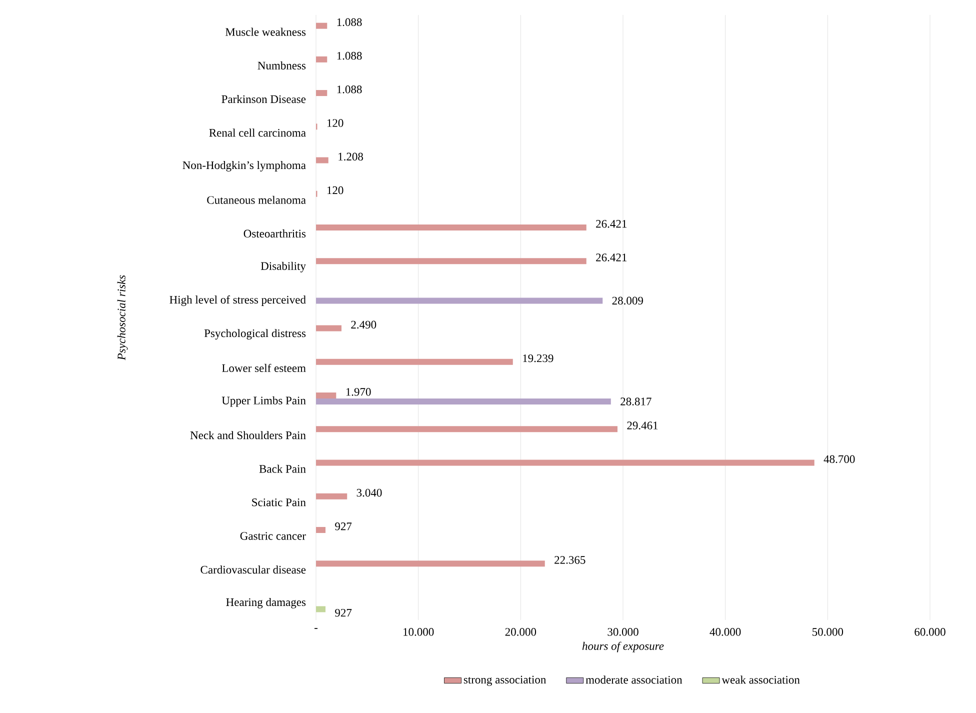 Image resolution: width=976 pixels, height=713 pixels. Describe the element at coordinates (505, 681) in the screenshot. I see `legend-label: strong association` at that location.